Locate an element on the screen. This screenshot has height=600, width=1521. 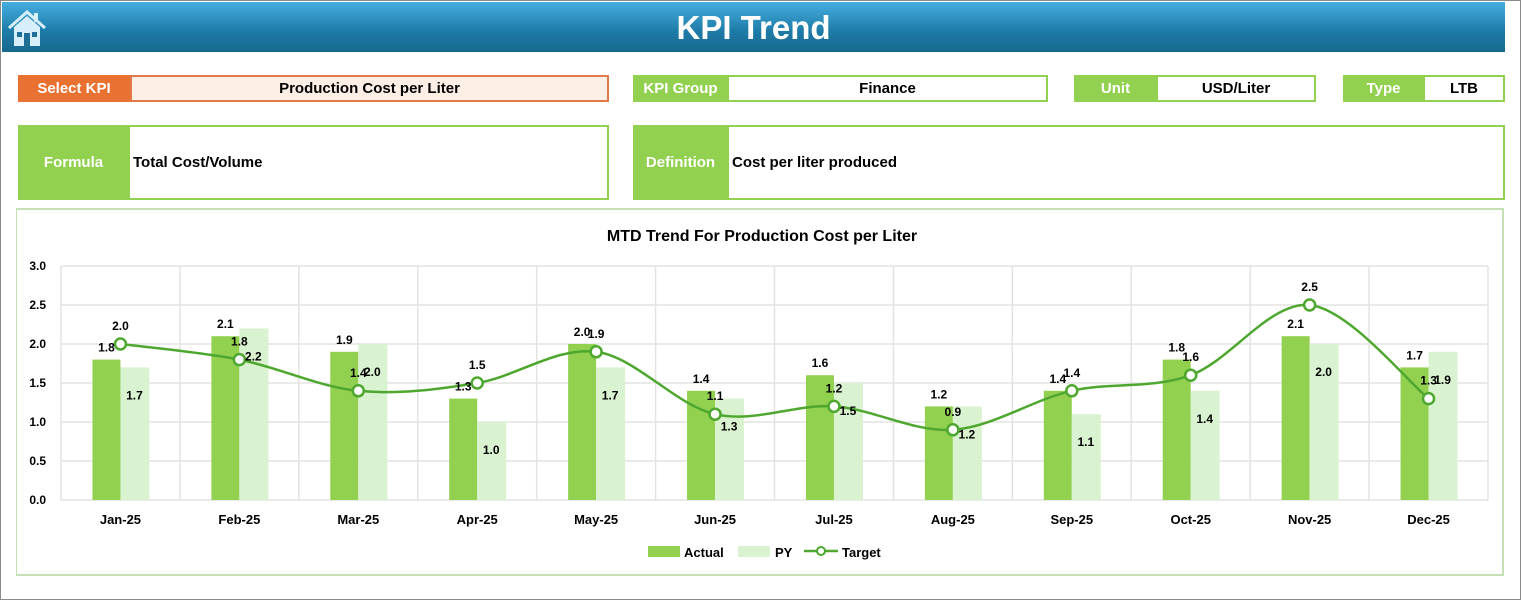
data-label-target: 1.8 is located at coordinates (239, 342).